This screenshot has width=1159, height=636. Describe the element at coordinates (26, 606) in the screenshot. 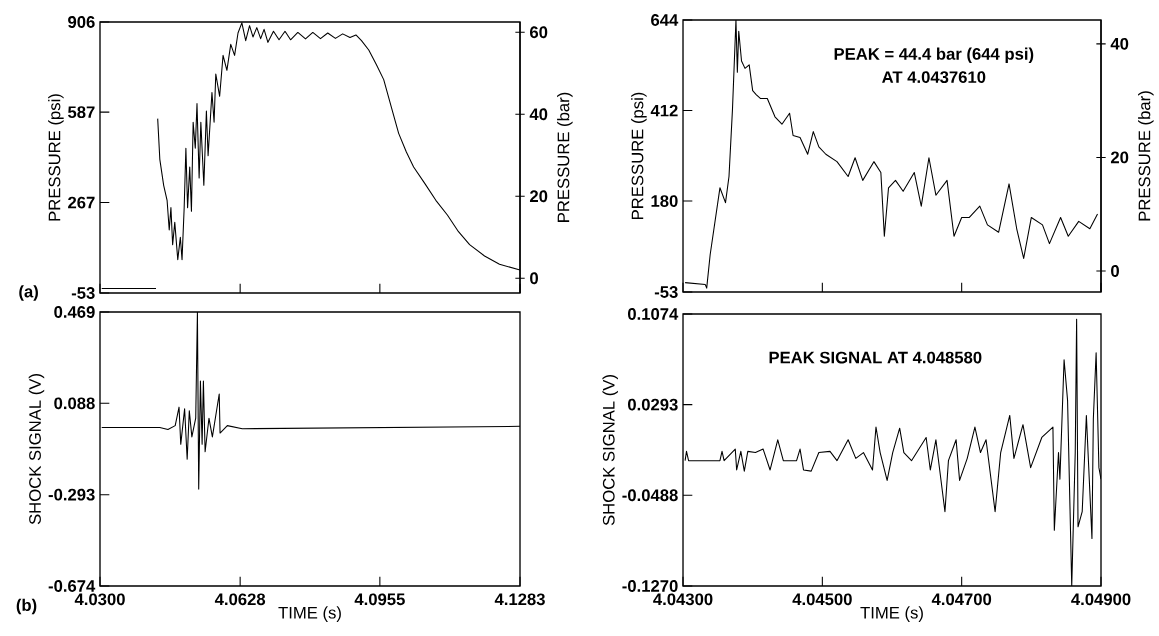

I see `text: (b)` at that location.